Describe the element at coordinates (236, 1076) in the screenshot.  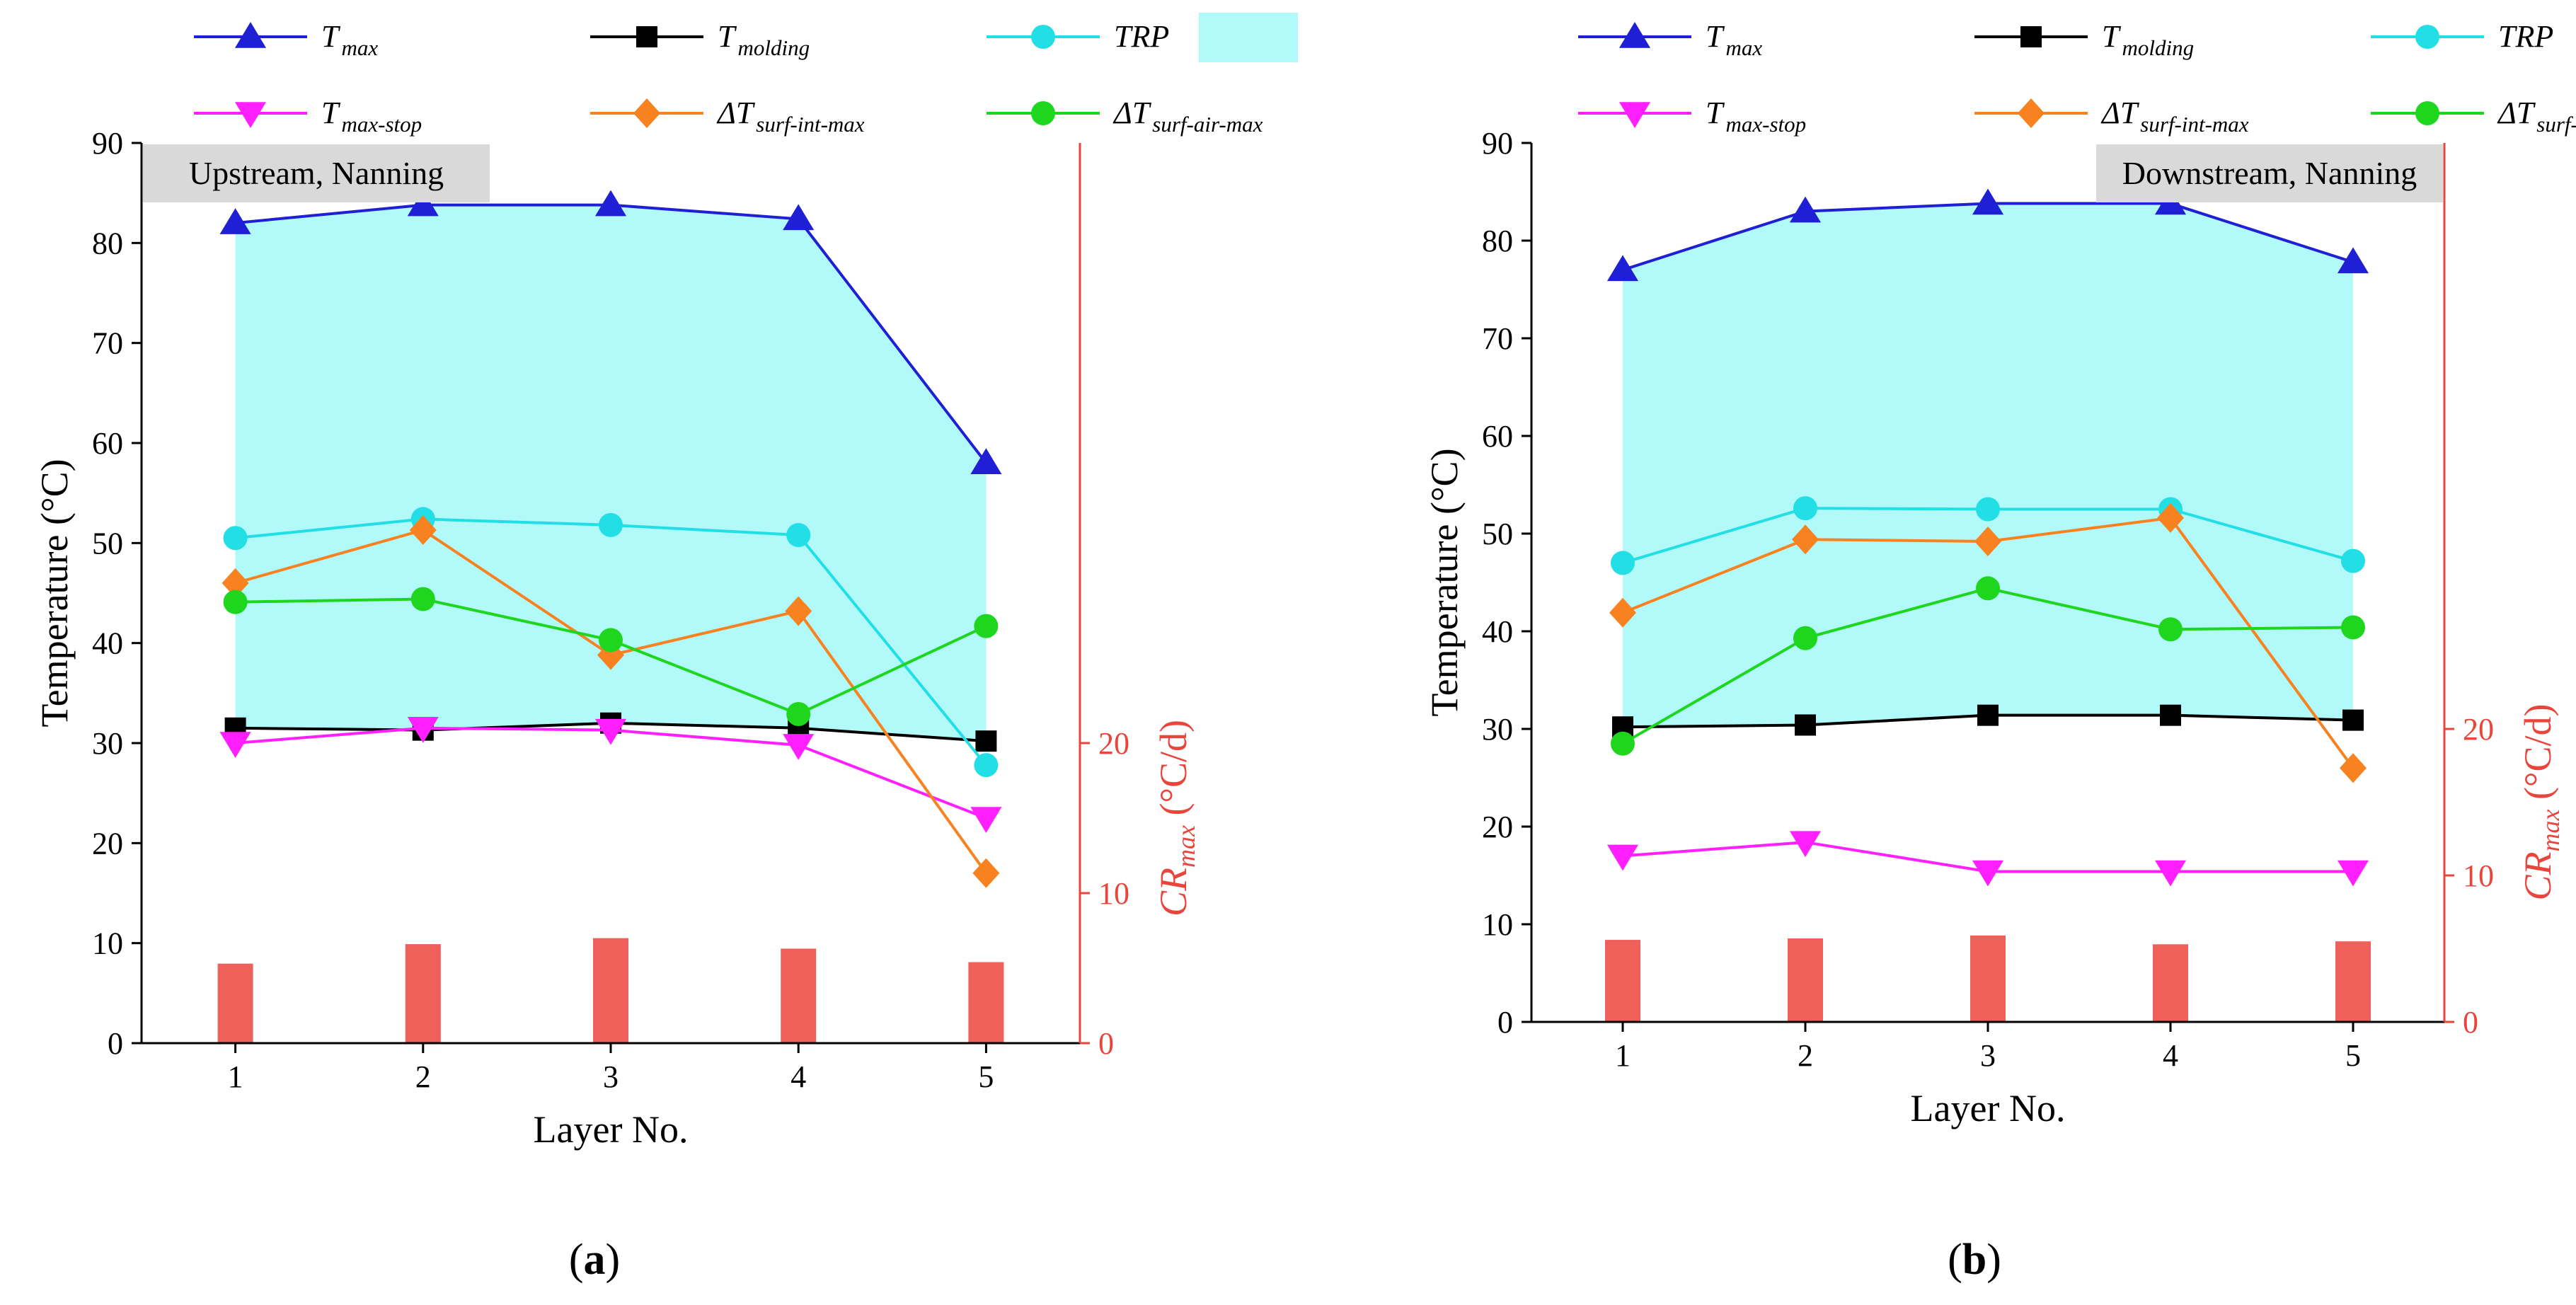
I see `x-tick-label-1: 1` at that location.